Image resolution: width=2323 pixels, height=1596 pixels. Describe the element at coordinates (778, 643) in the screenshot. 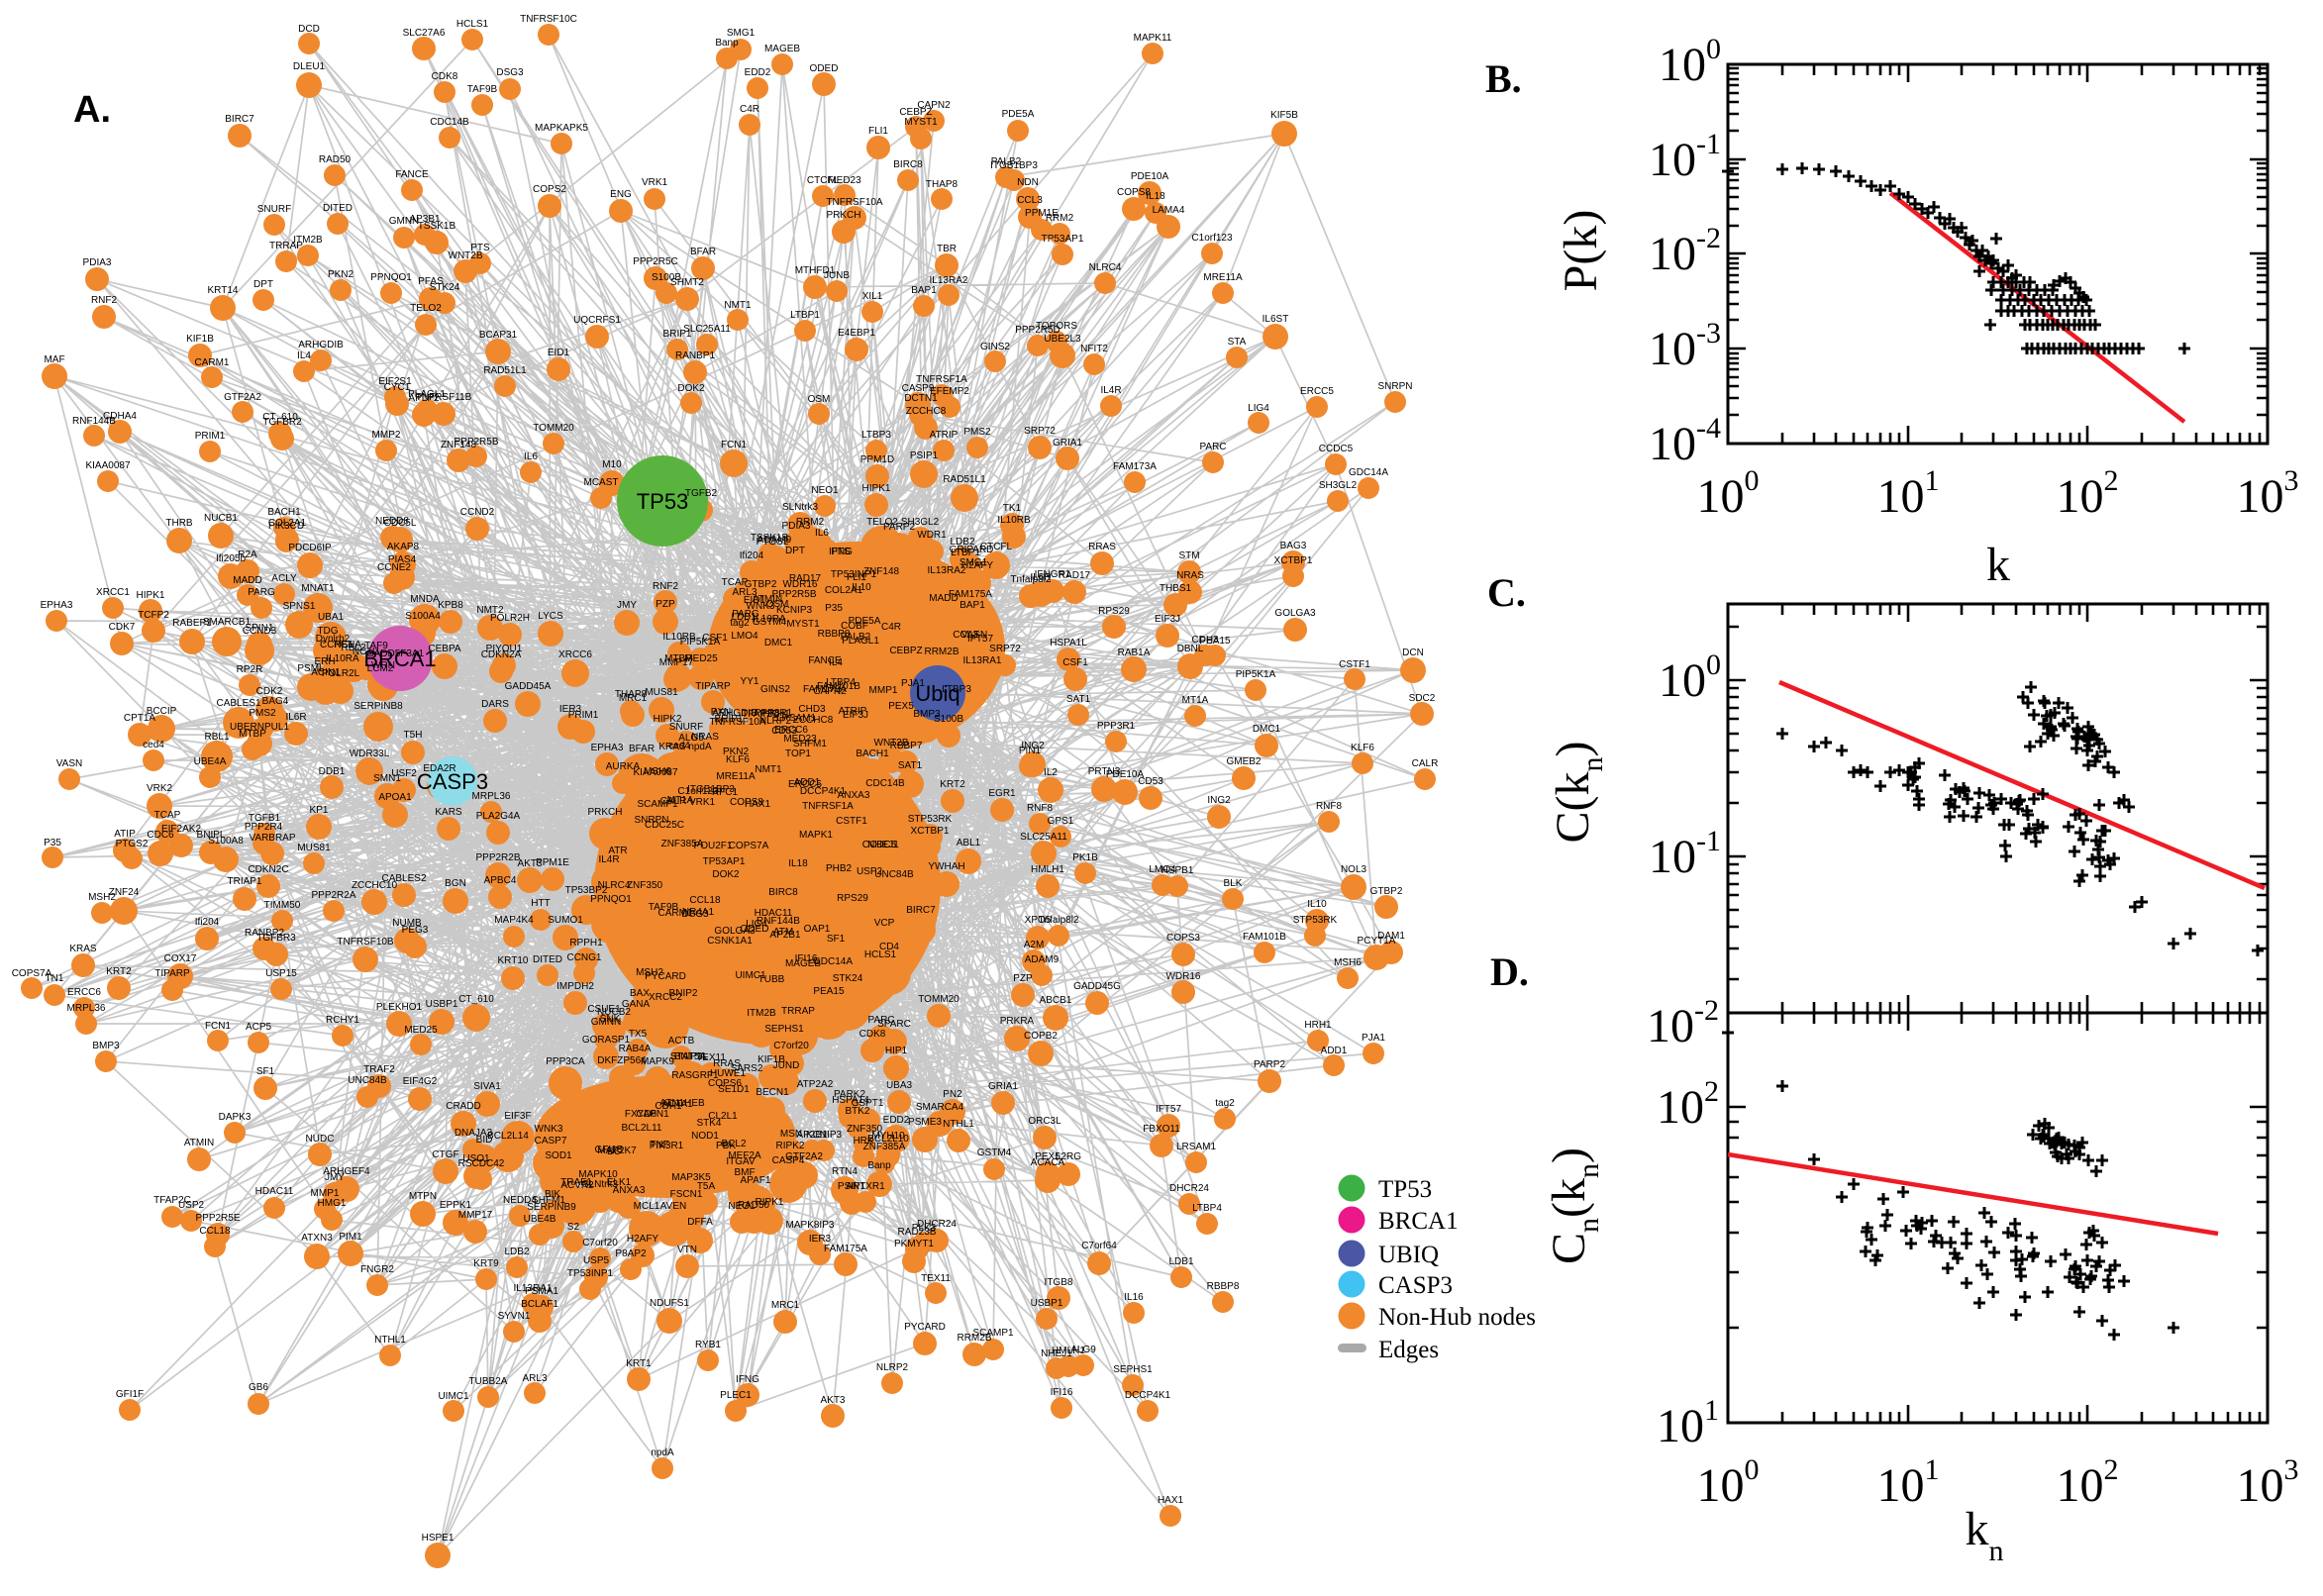

I see `svg-text: DMC1` at that location.